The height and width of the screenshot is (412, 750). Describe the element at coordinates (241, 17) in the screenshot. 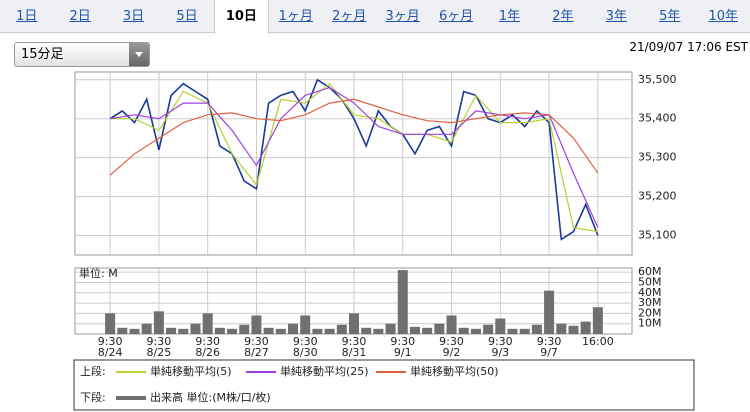

I see `period-tab: 10日` at that location.